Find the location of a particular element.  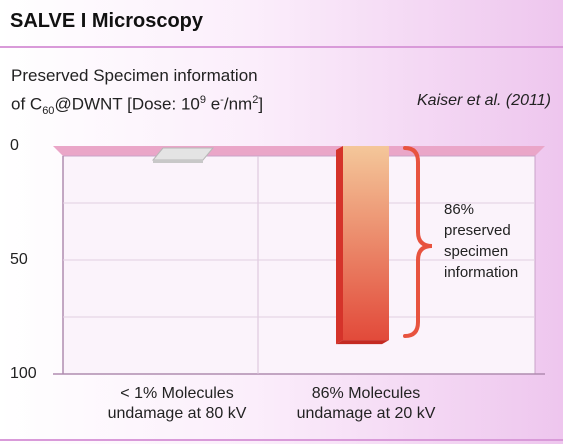

annotation-text: 86% preserved specimen information is located at coordinates (481, 241).